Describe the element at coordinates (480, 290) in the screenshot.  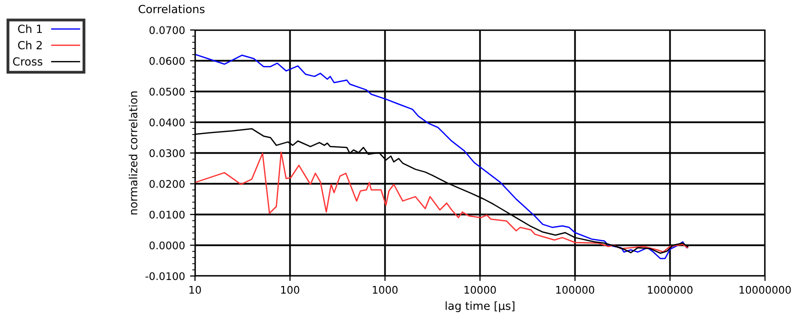
I see `x-tick-label: 10000` at that location.